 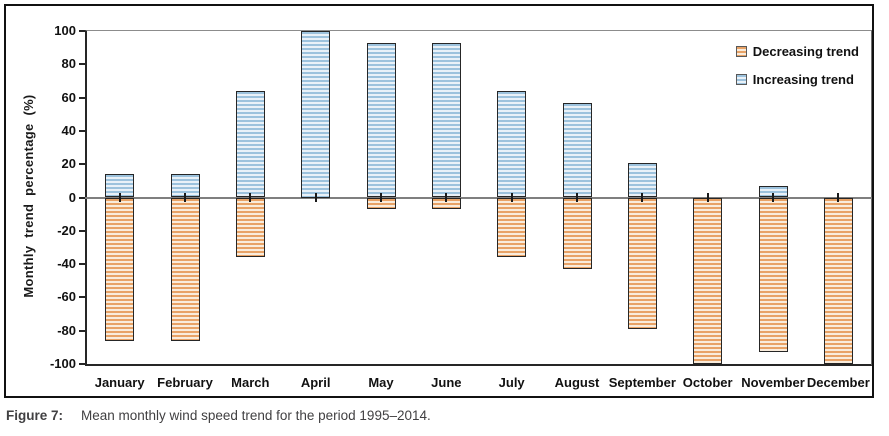 What do you see at coordinates (250, 382) in the screenshot?
I see `x-axis-label-march: March` at bounding box center [250, 382].